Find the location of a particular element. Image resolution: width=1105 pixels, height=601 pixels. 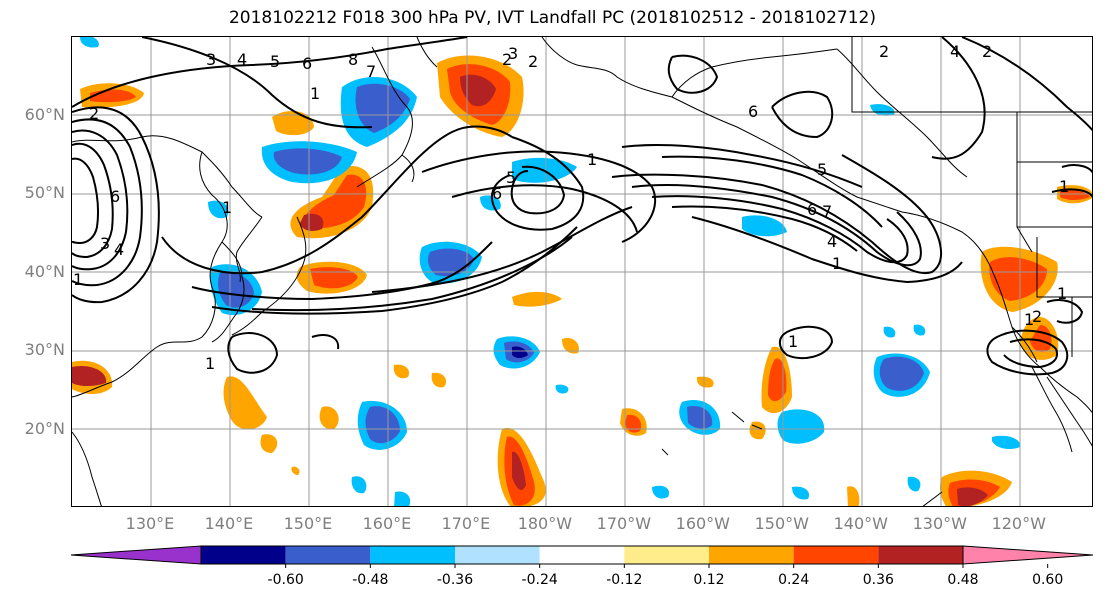

latitude-label: 50°N is located at coordinates (44, 192).